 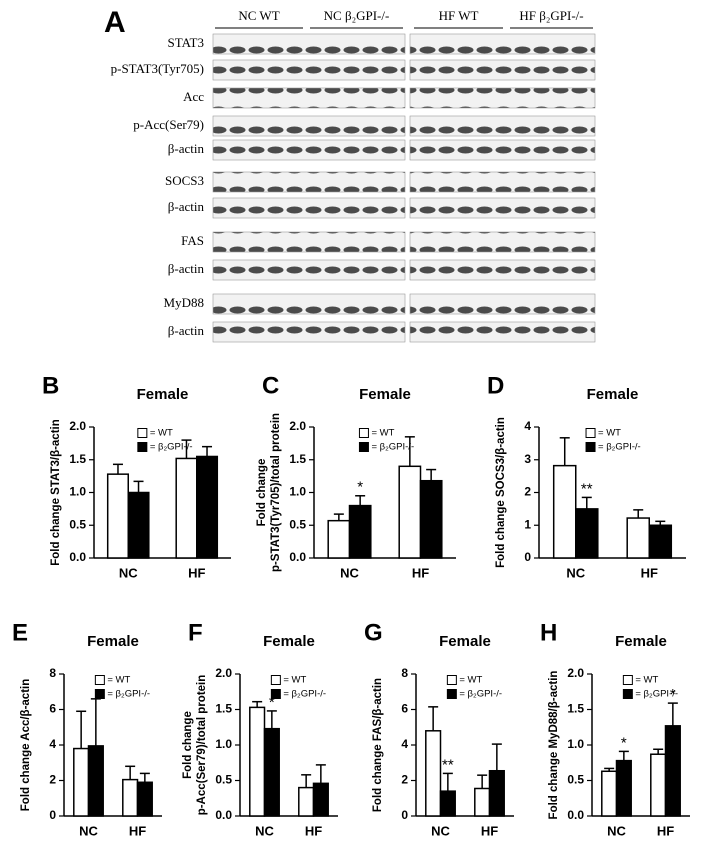 What do you see at coordinates (52, 709) in the screenshot?
I see `y-tick-label: 6` at bounding box center [52, 709].